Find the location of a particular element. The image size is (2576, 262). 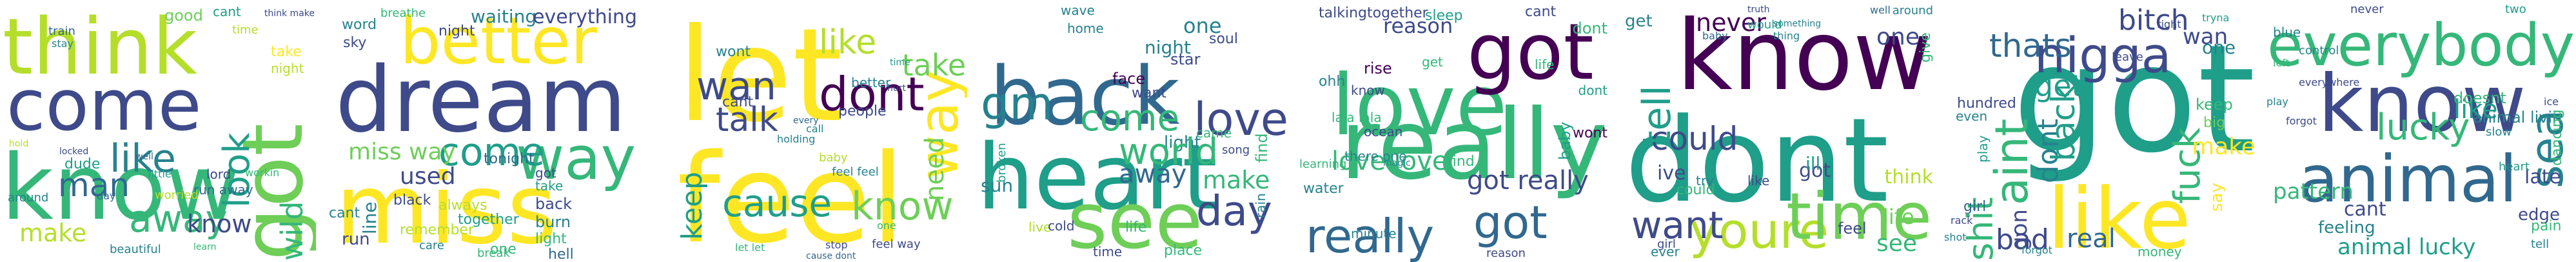

word-cloud-word: wont is located at coordinates (1590, 133).